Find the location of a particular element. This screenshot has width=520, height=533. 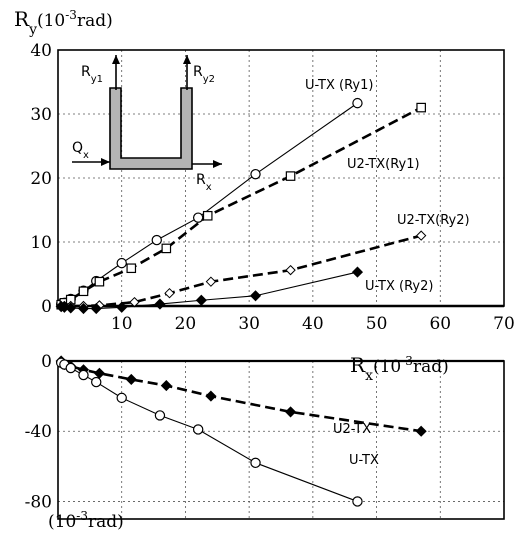

x-tick-label: 20 is located at coordinates (186, 324).